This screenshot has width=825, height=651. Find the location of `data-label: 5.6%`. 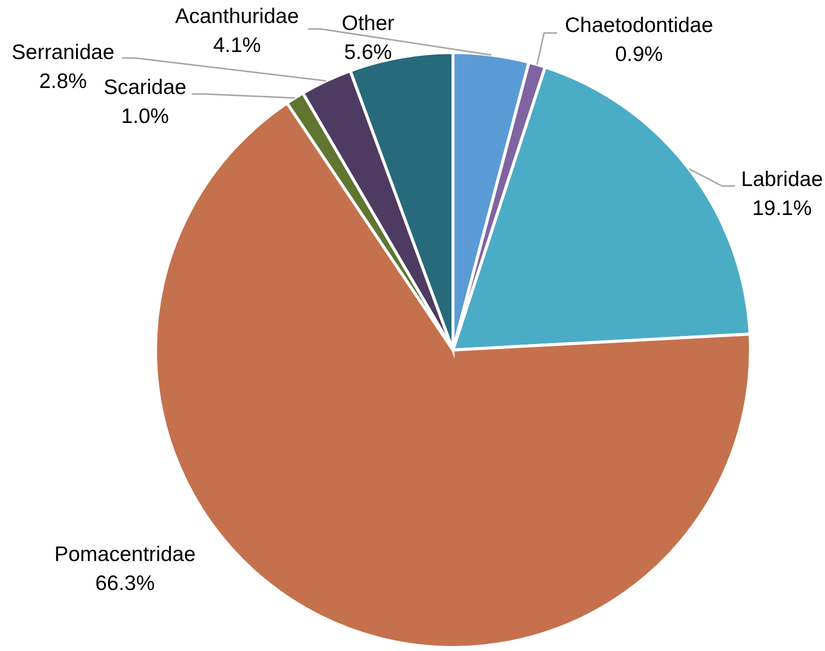

data-label: 5.6% is located at coordinates (368, 52).